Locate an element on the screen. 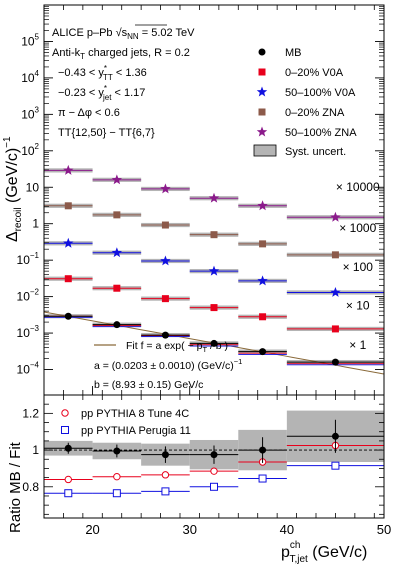  y-tick-label: 10 is located at coordinates (33, 187).